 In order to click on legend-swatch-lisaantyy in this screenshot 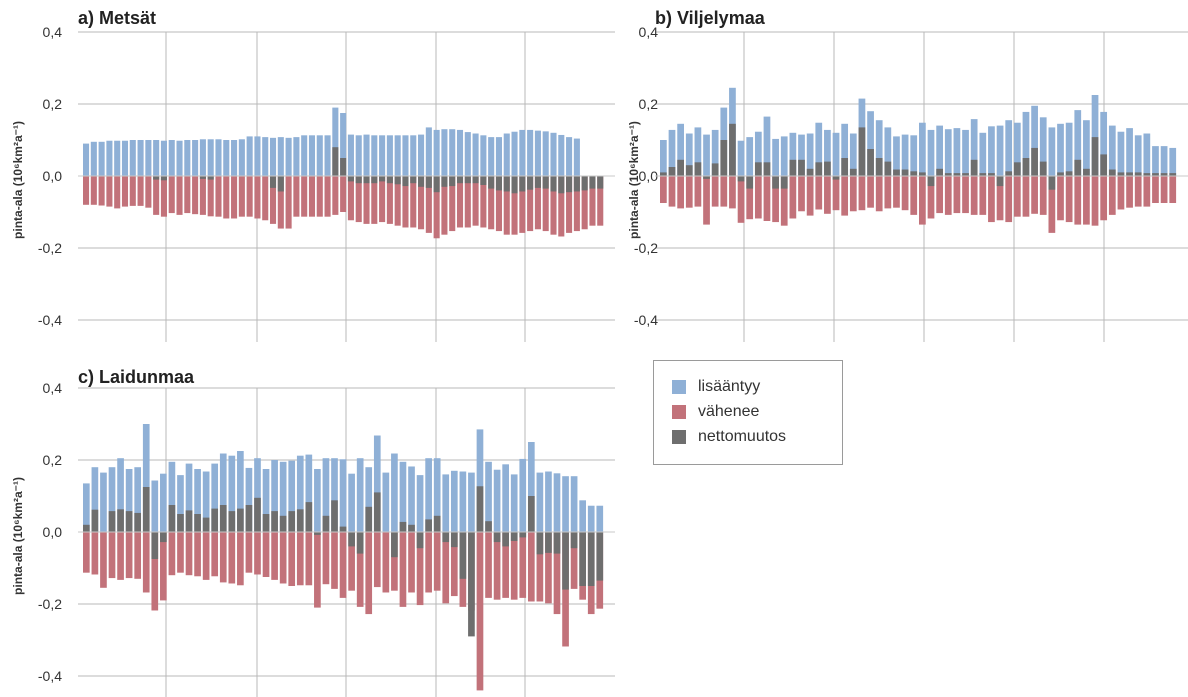, I will do `click(679, 386)`.